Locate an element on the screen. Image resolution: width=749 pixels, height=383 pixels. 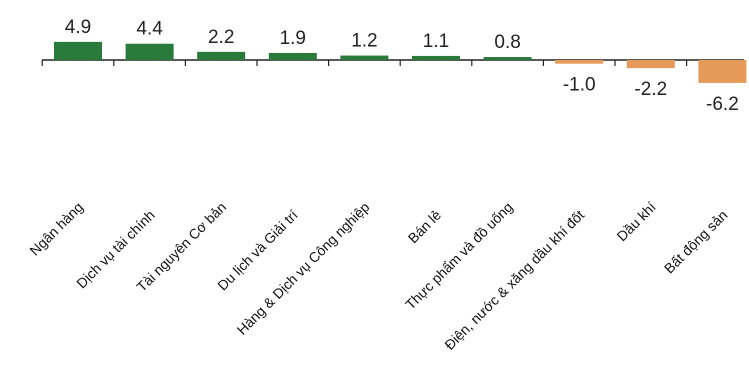
data-label: 1.1 is located at coordinates (436, 41).